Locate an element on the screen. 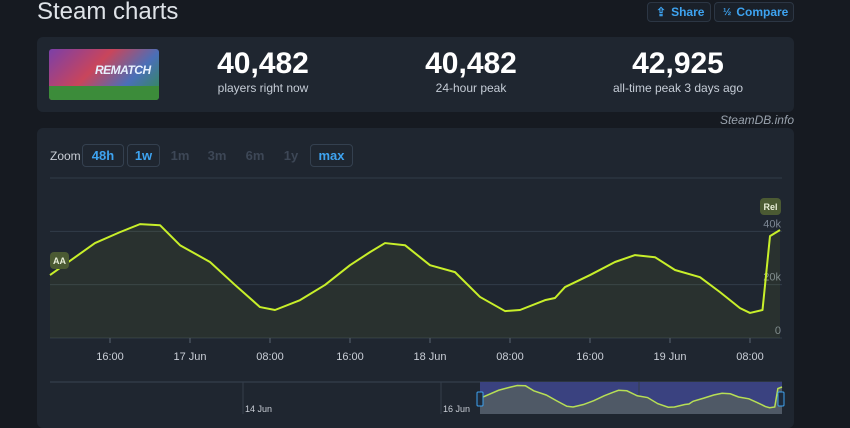  x-tick-label: 17 Jun is located at coordinates (189, 357).